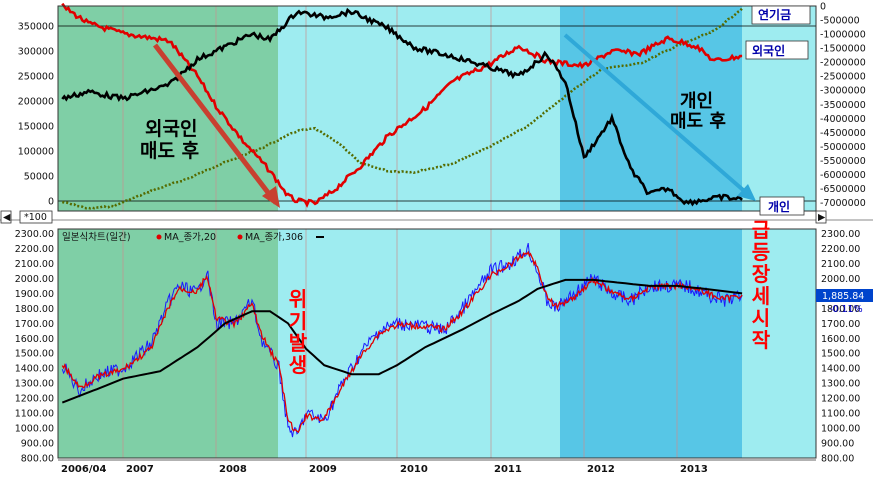 The height and width of the screenshot is (478, 873). I want to click on individual-selling-arrow, so click(657, 115).